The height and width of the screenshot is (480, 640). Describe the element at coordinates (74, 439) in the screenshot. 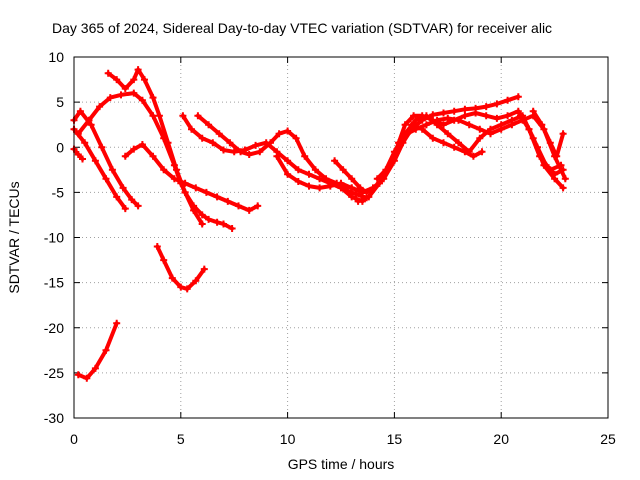

I see `x-tick-label: 0` at that location.